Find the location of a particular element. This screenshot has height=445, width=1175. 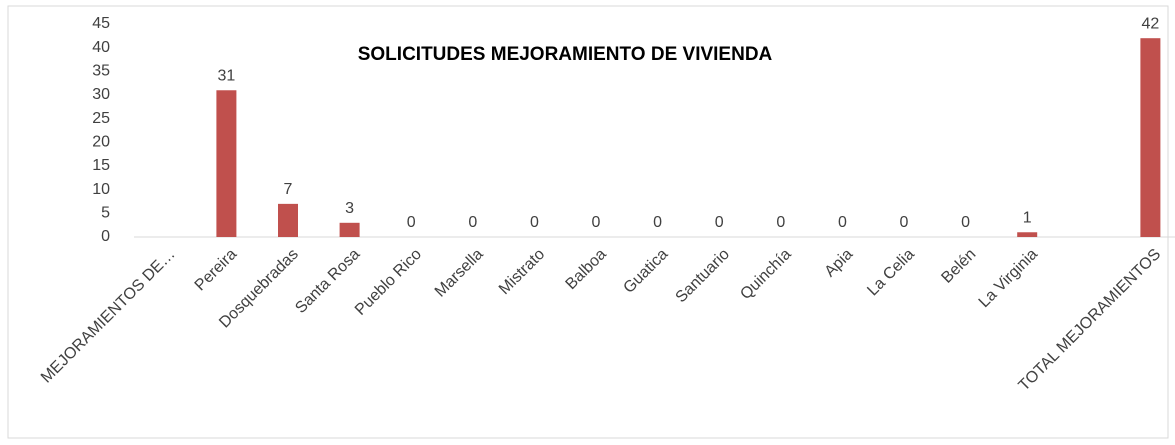

data-label: 1 is located at coordinates (1027, 217).